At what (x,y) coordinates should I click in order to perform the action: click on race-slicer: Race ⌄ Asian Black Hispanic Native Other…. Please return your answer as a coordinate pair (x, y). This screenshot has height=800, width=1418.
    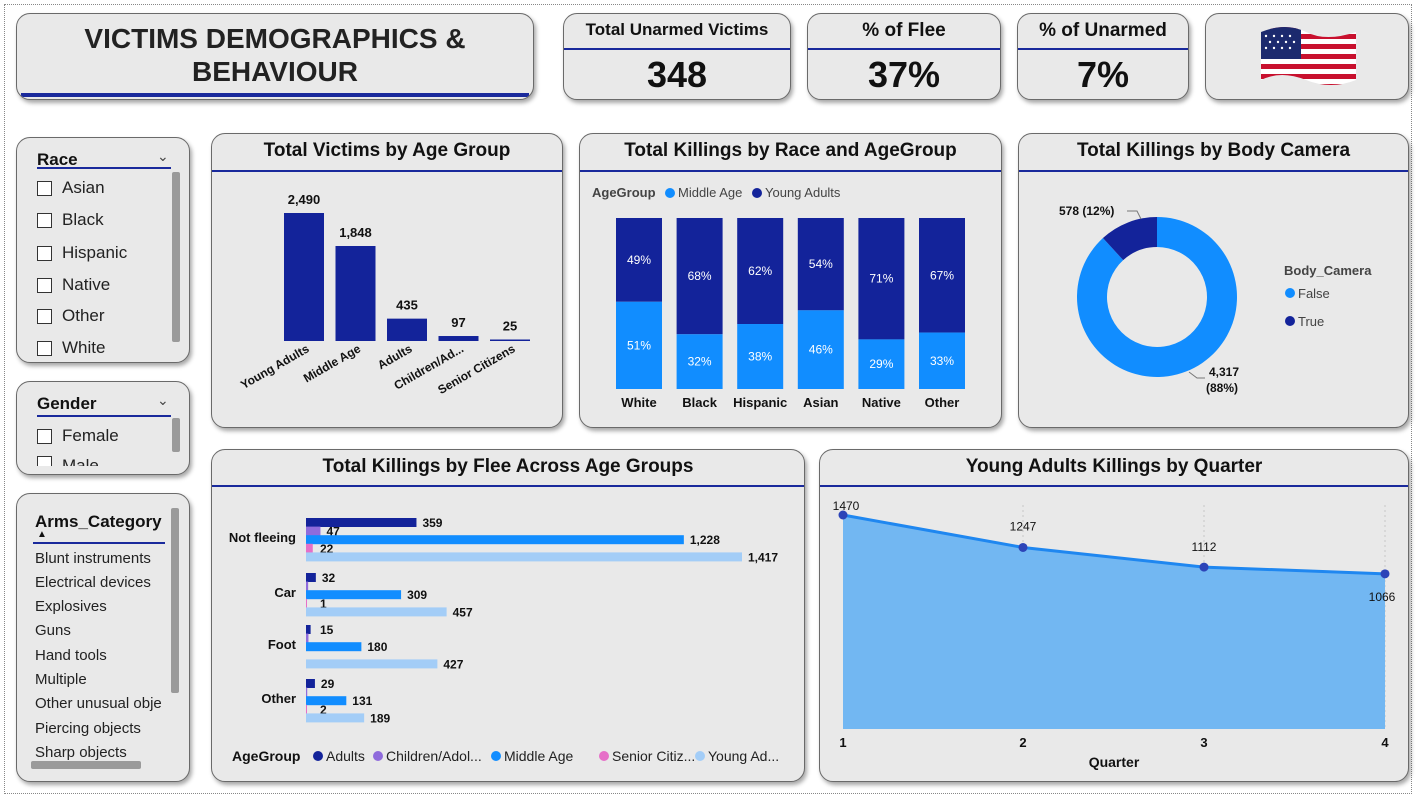
    Looking at the image, I should click on (103, 250).